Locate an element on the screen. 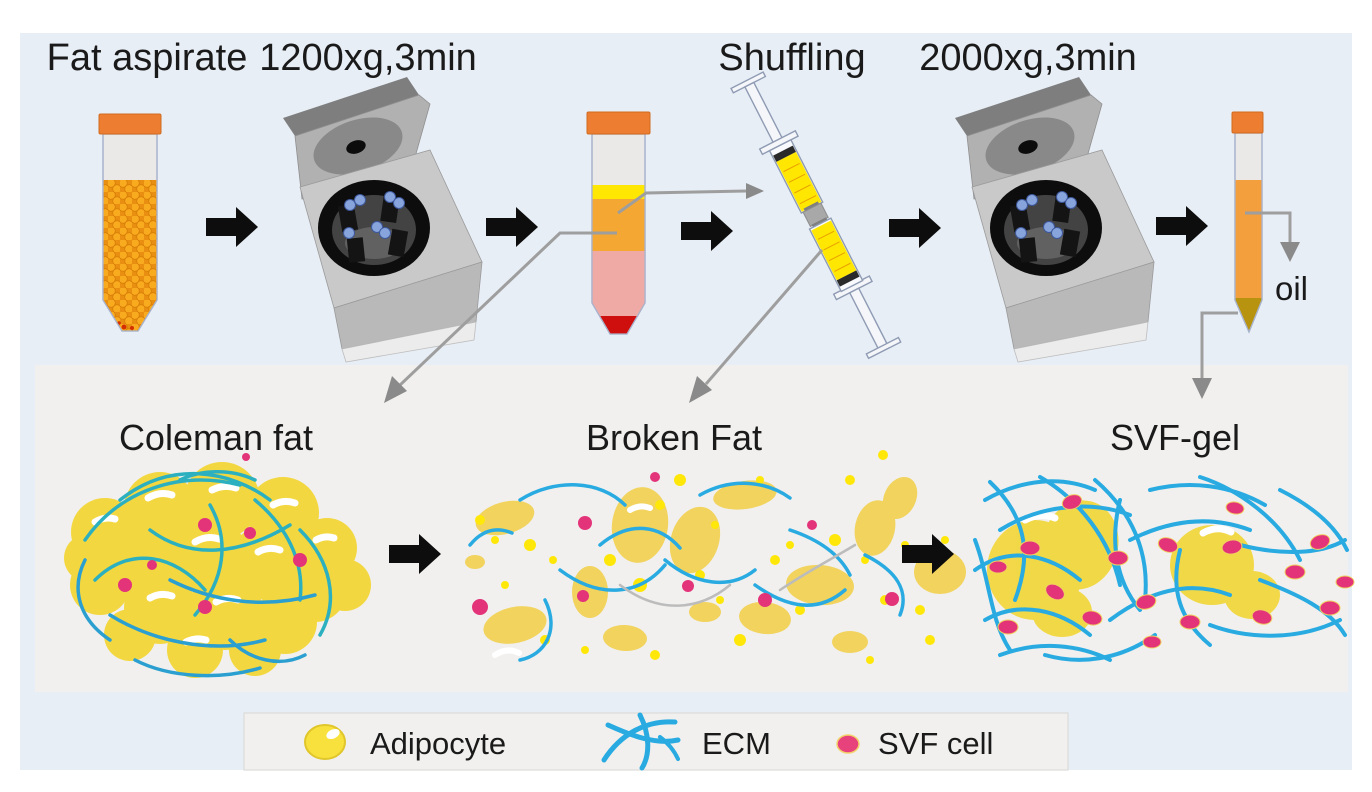 The image size is (1372, 792). connector-to-broken-fat is located at coordinates (756, 326).